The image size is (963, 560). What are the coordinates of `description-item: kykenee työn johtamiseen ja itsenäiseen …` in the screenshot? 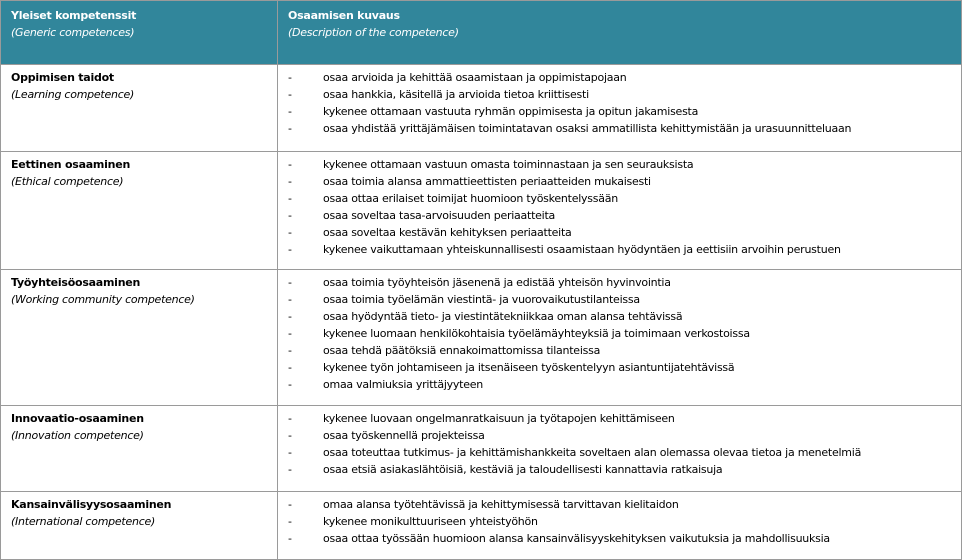 It's located at (620, 367).